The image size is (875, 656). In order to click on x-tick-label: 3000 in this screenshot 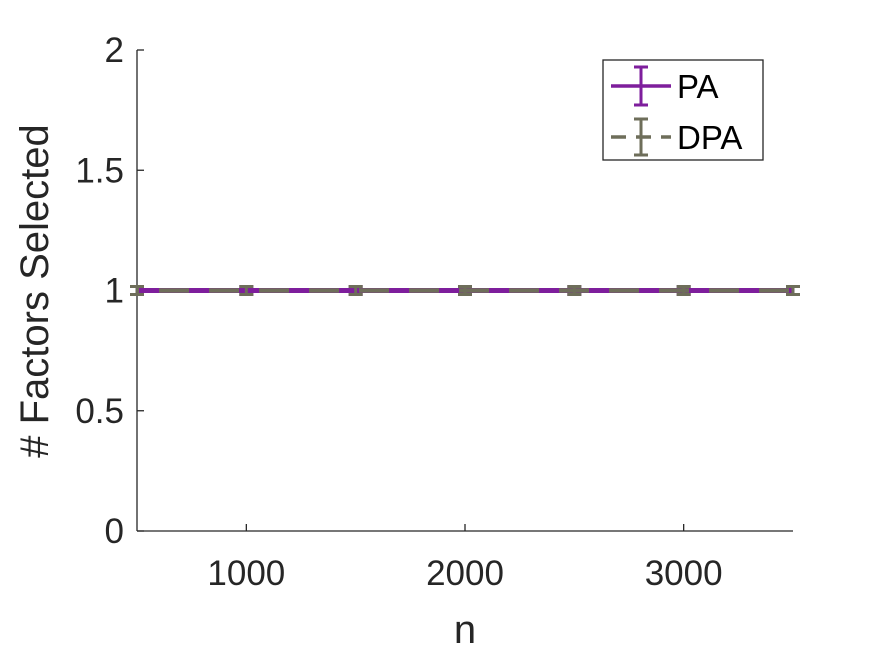, I will do `click(684, 573)`.